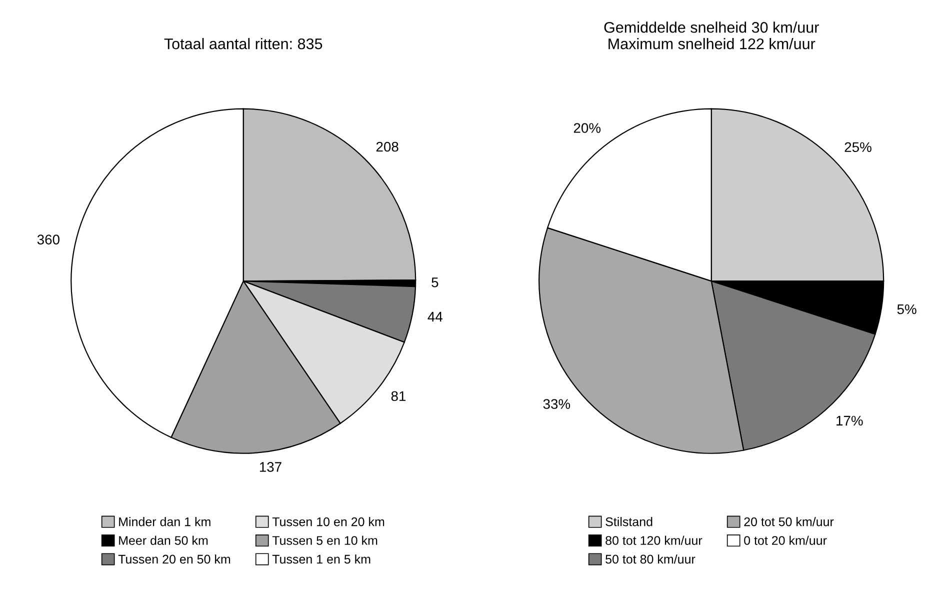  I want to click on data-label: 17%, so click(849, 421).